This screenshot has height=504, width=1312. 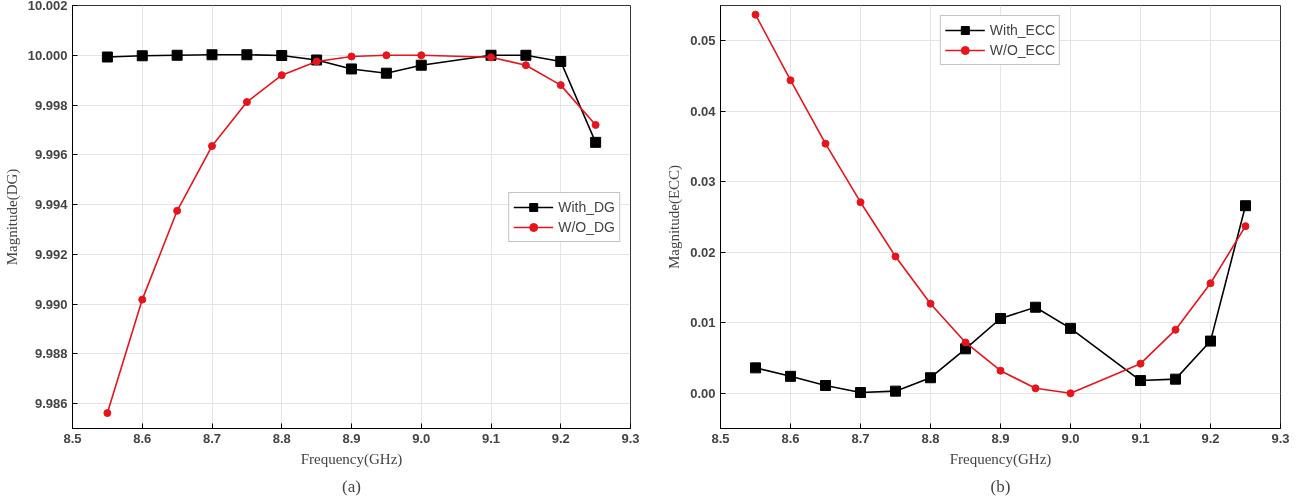 What do you see at coordinates (703, 252) in the screenshot?
I see `y-tick-label: 0.02` at bounding box center [703, 252].